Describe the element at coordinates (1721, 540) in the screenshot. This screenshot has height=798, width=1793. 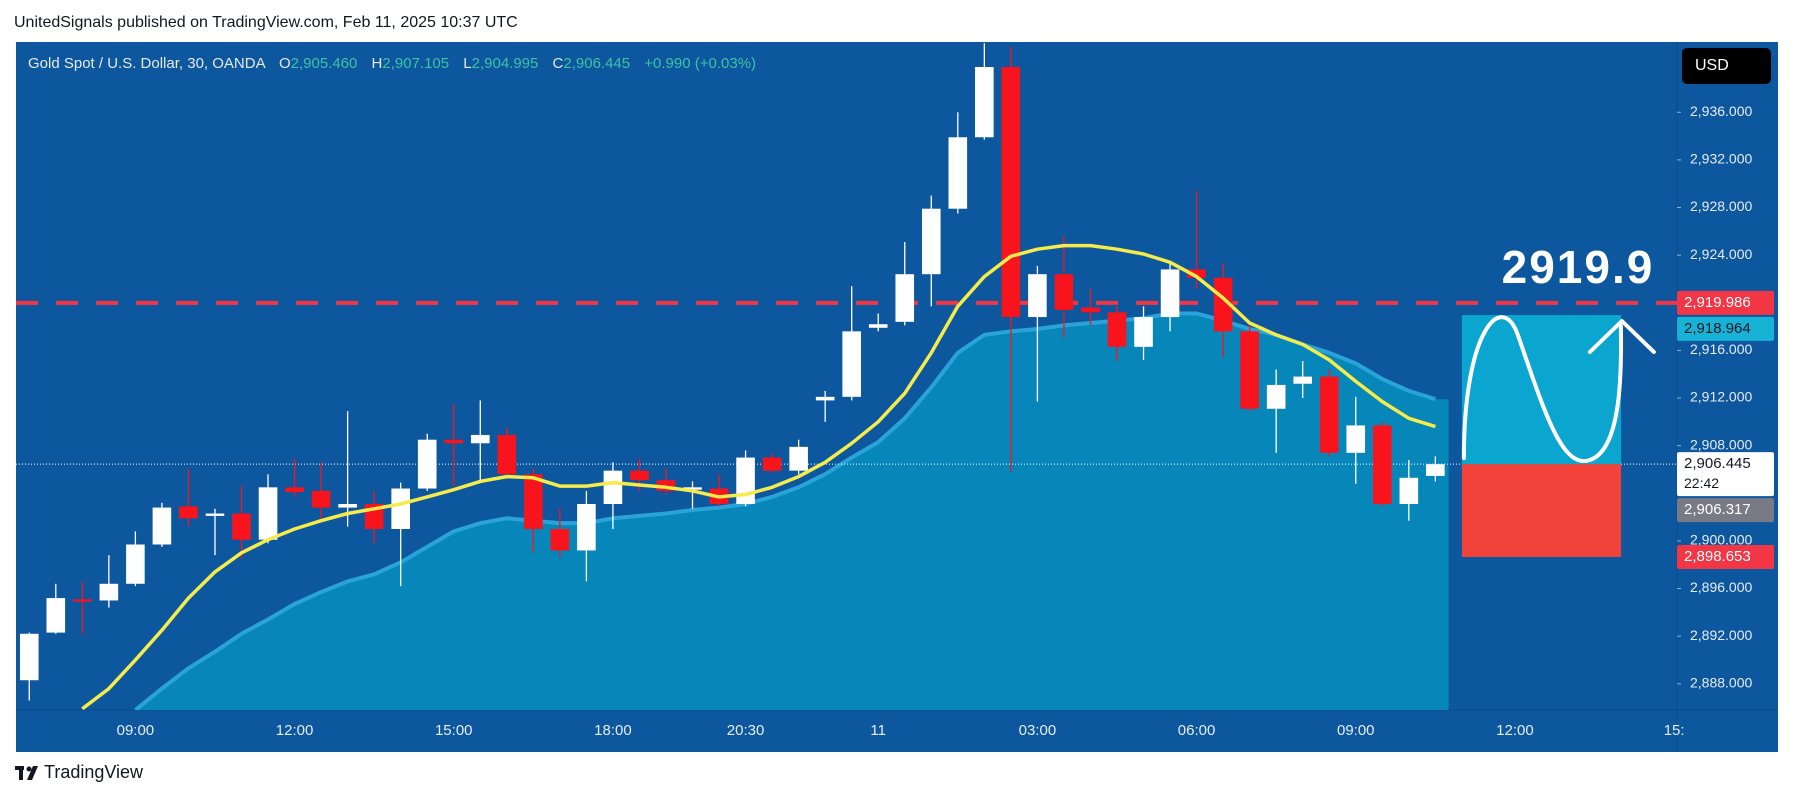
I see `y-tick-label: 2,900.000` at that location.